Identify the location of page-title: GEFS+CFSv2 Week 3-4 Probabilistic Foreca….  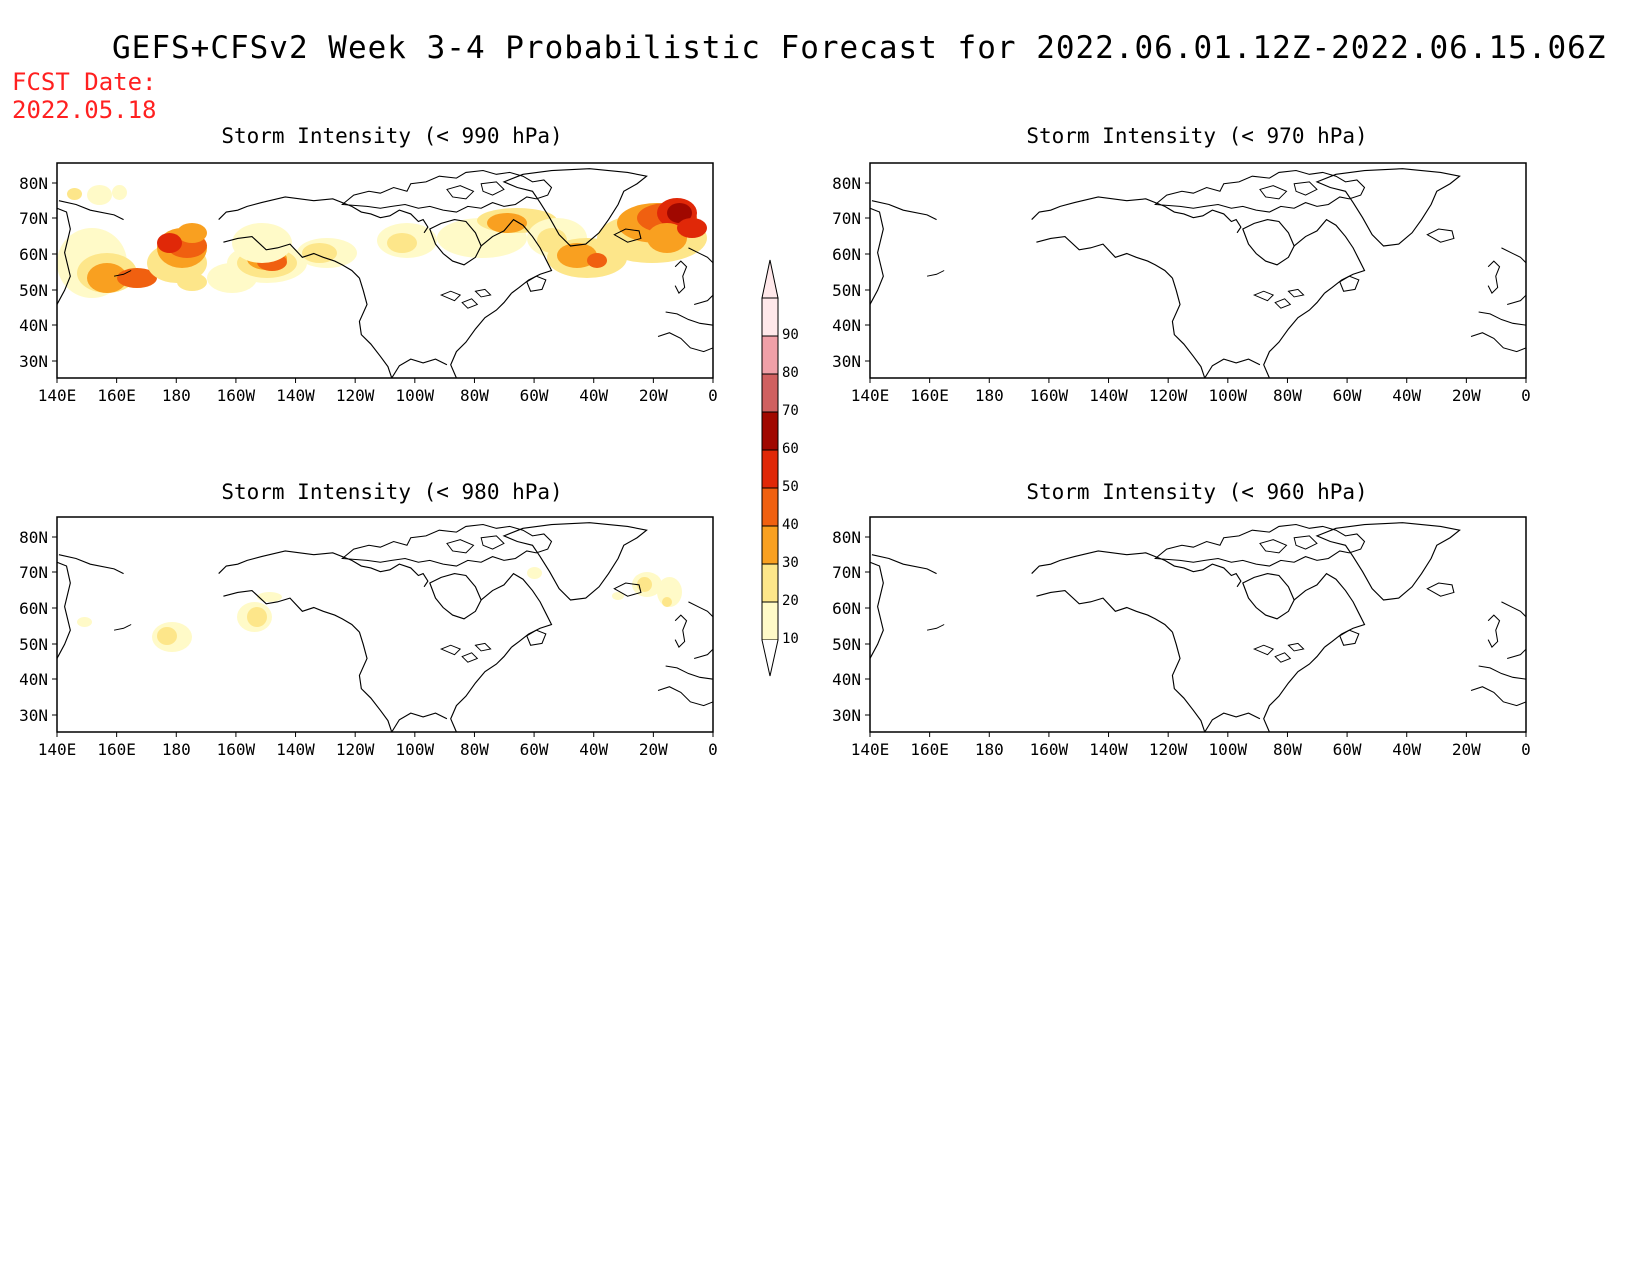
(859, 48).